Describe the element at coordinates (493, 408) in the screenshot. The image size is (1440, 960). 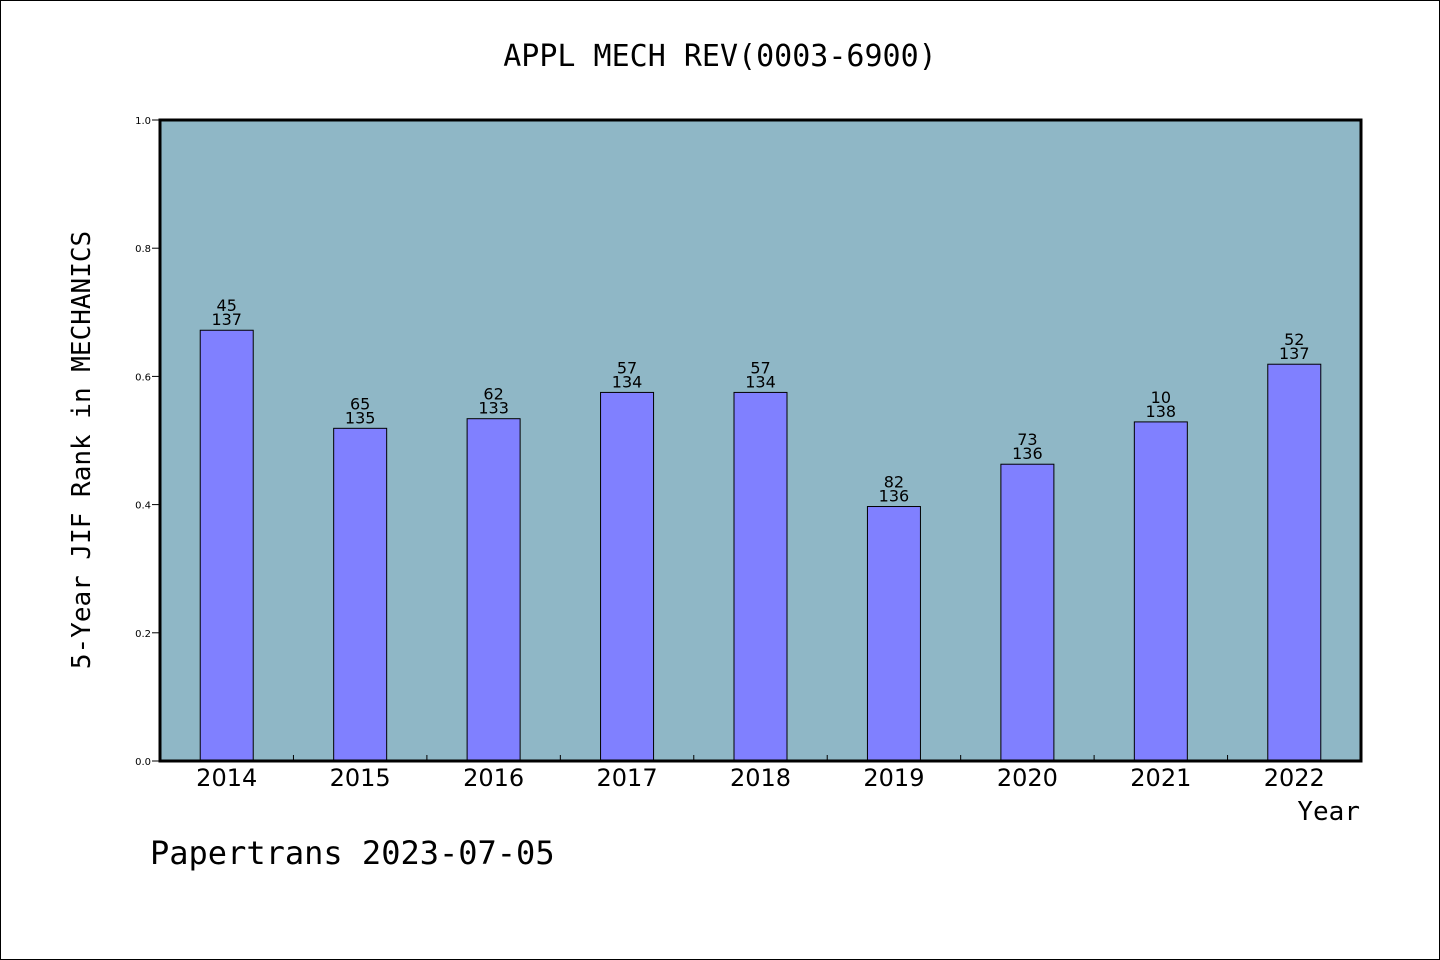
I see `total-label-2016: 133` at that location.